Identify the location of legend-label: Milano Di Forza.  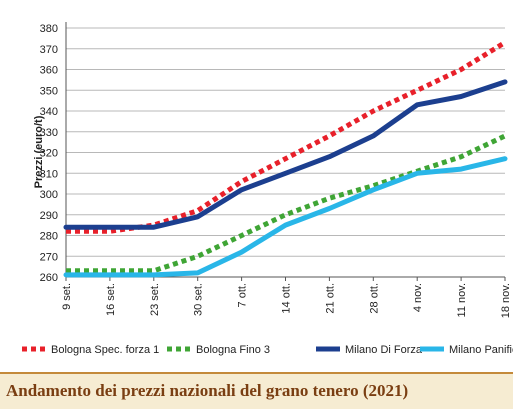
(384, 350).